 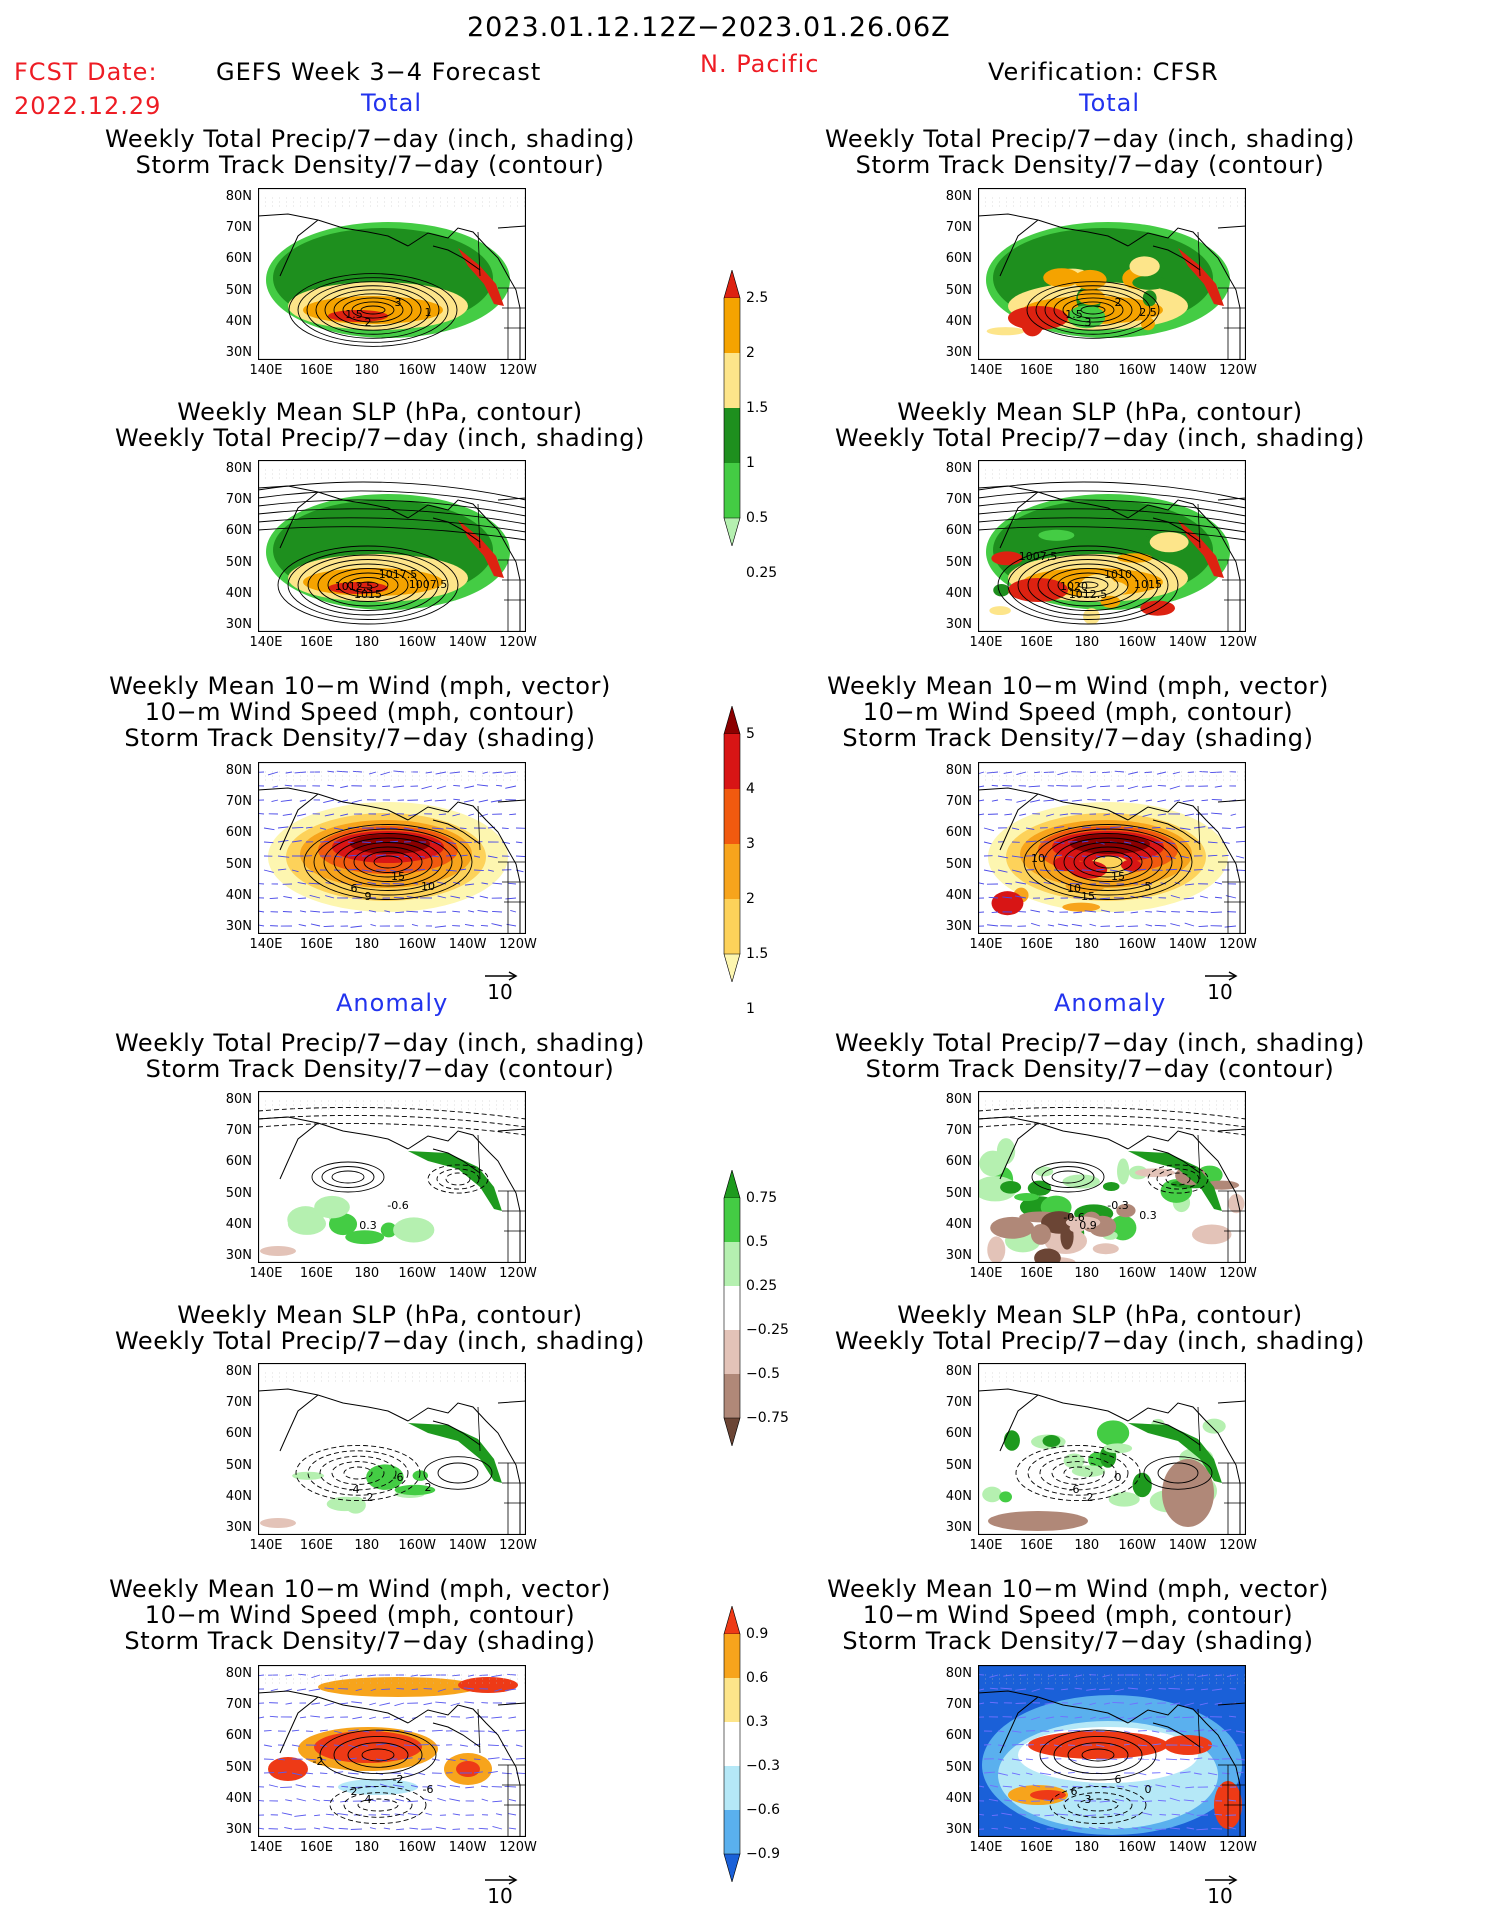 What do you see at coordinates (378, 1755) in the screenshot?
I see `wind-speed-anom-contour` at bounding box center [378, 1755].